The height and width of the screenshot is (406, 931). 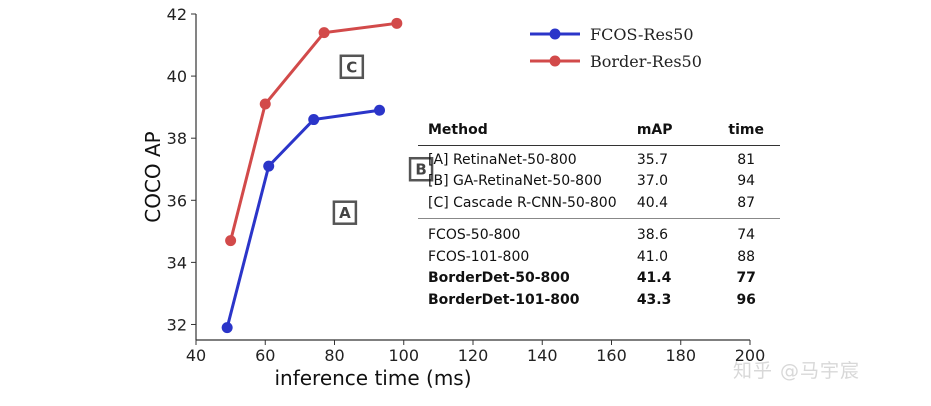 I want to click on y-axis-title: COCO AP, so click(x=153, y=177).